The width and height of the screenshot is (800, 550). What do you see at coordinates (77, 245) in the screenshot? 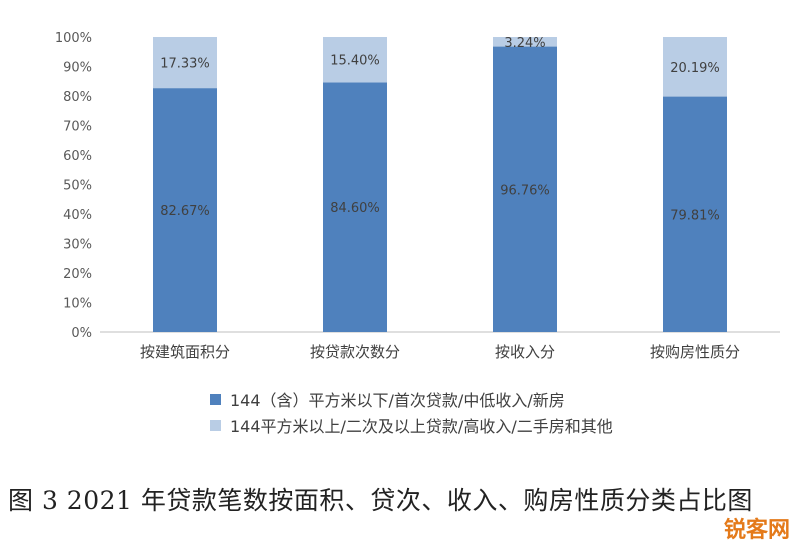
I see `y-tick-label: 30%` at bounding box center [77, 245].